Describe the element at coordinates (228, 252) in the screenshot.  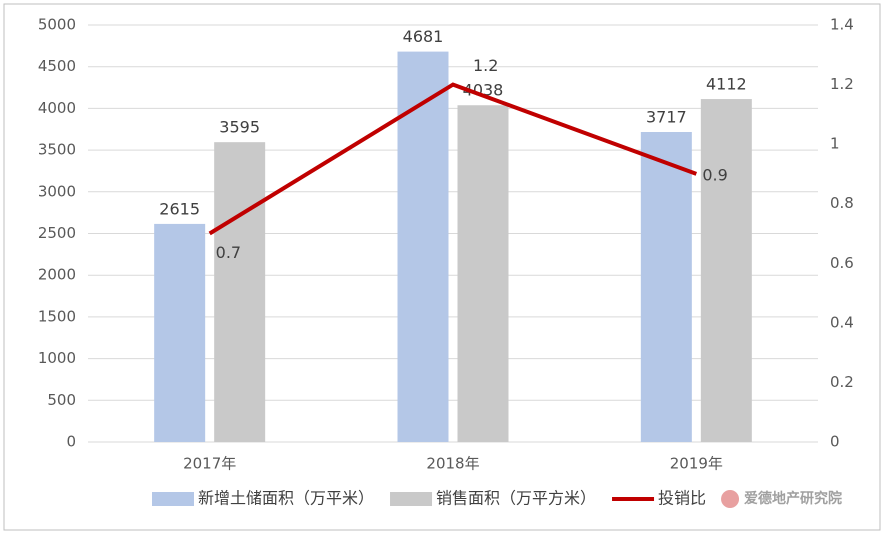
I see `line-label: 0.7` at that location.